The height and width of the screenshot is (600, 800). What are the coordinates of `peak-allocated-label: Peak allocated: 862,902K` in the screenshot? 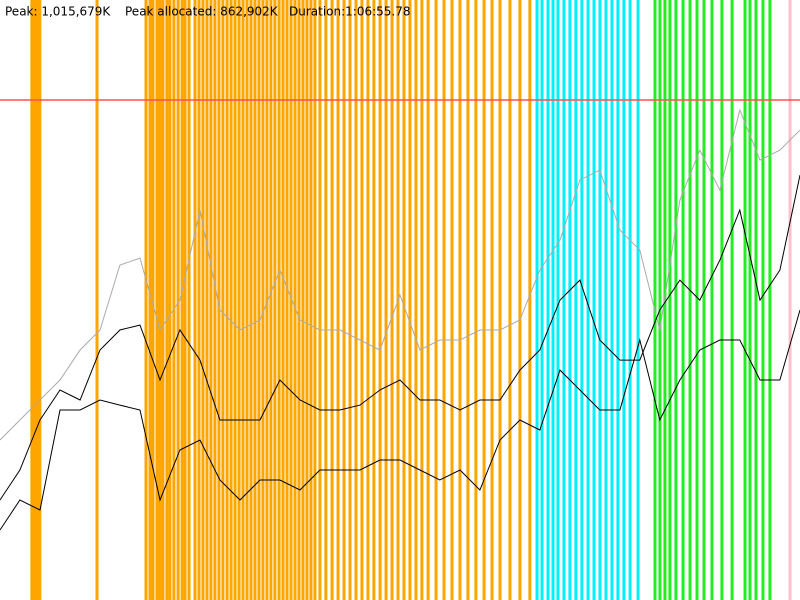 It's located at (202, 12).